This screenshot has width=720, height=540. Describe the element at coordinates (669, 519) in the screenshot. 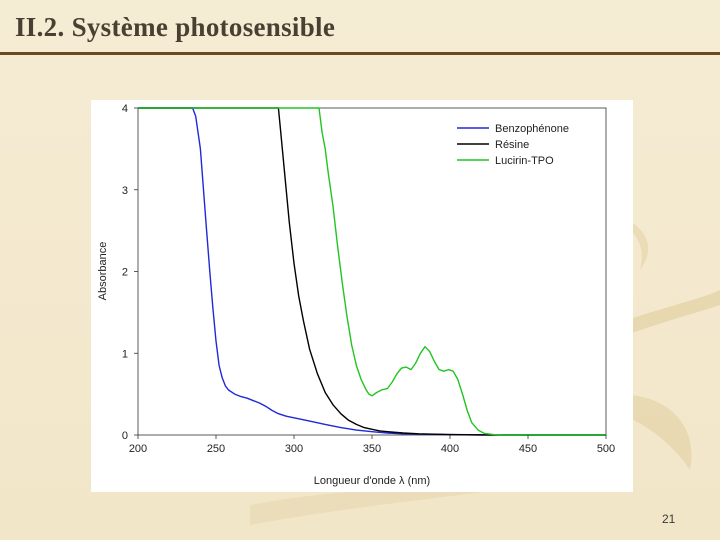

I see `slide-number: 21` at that location.